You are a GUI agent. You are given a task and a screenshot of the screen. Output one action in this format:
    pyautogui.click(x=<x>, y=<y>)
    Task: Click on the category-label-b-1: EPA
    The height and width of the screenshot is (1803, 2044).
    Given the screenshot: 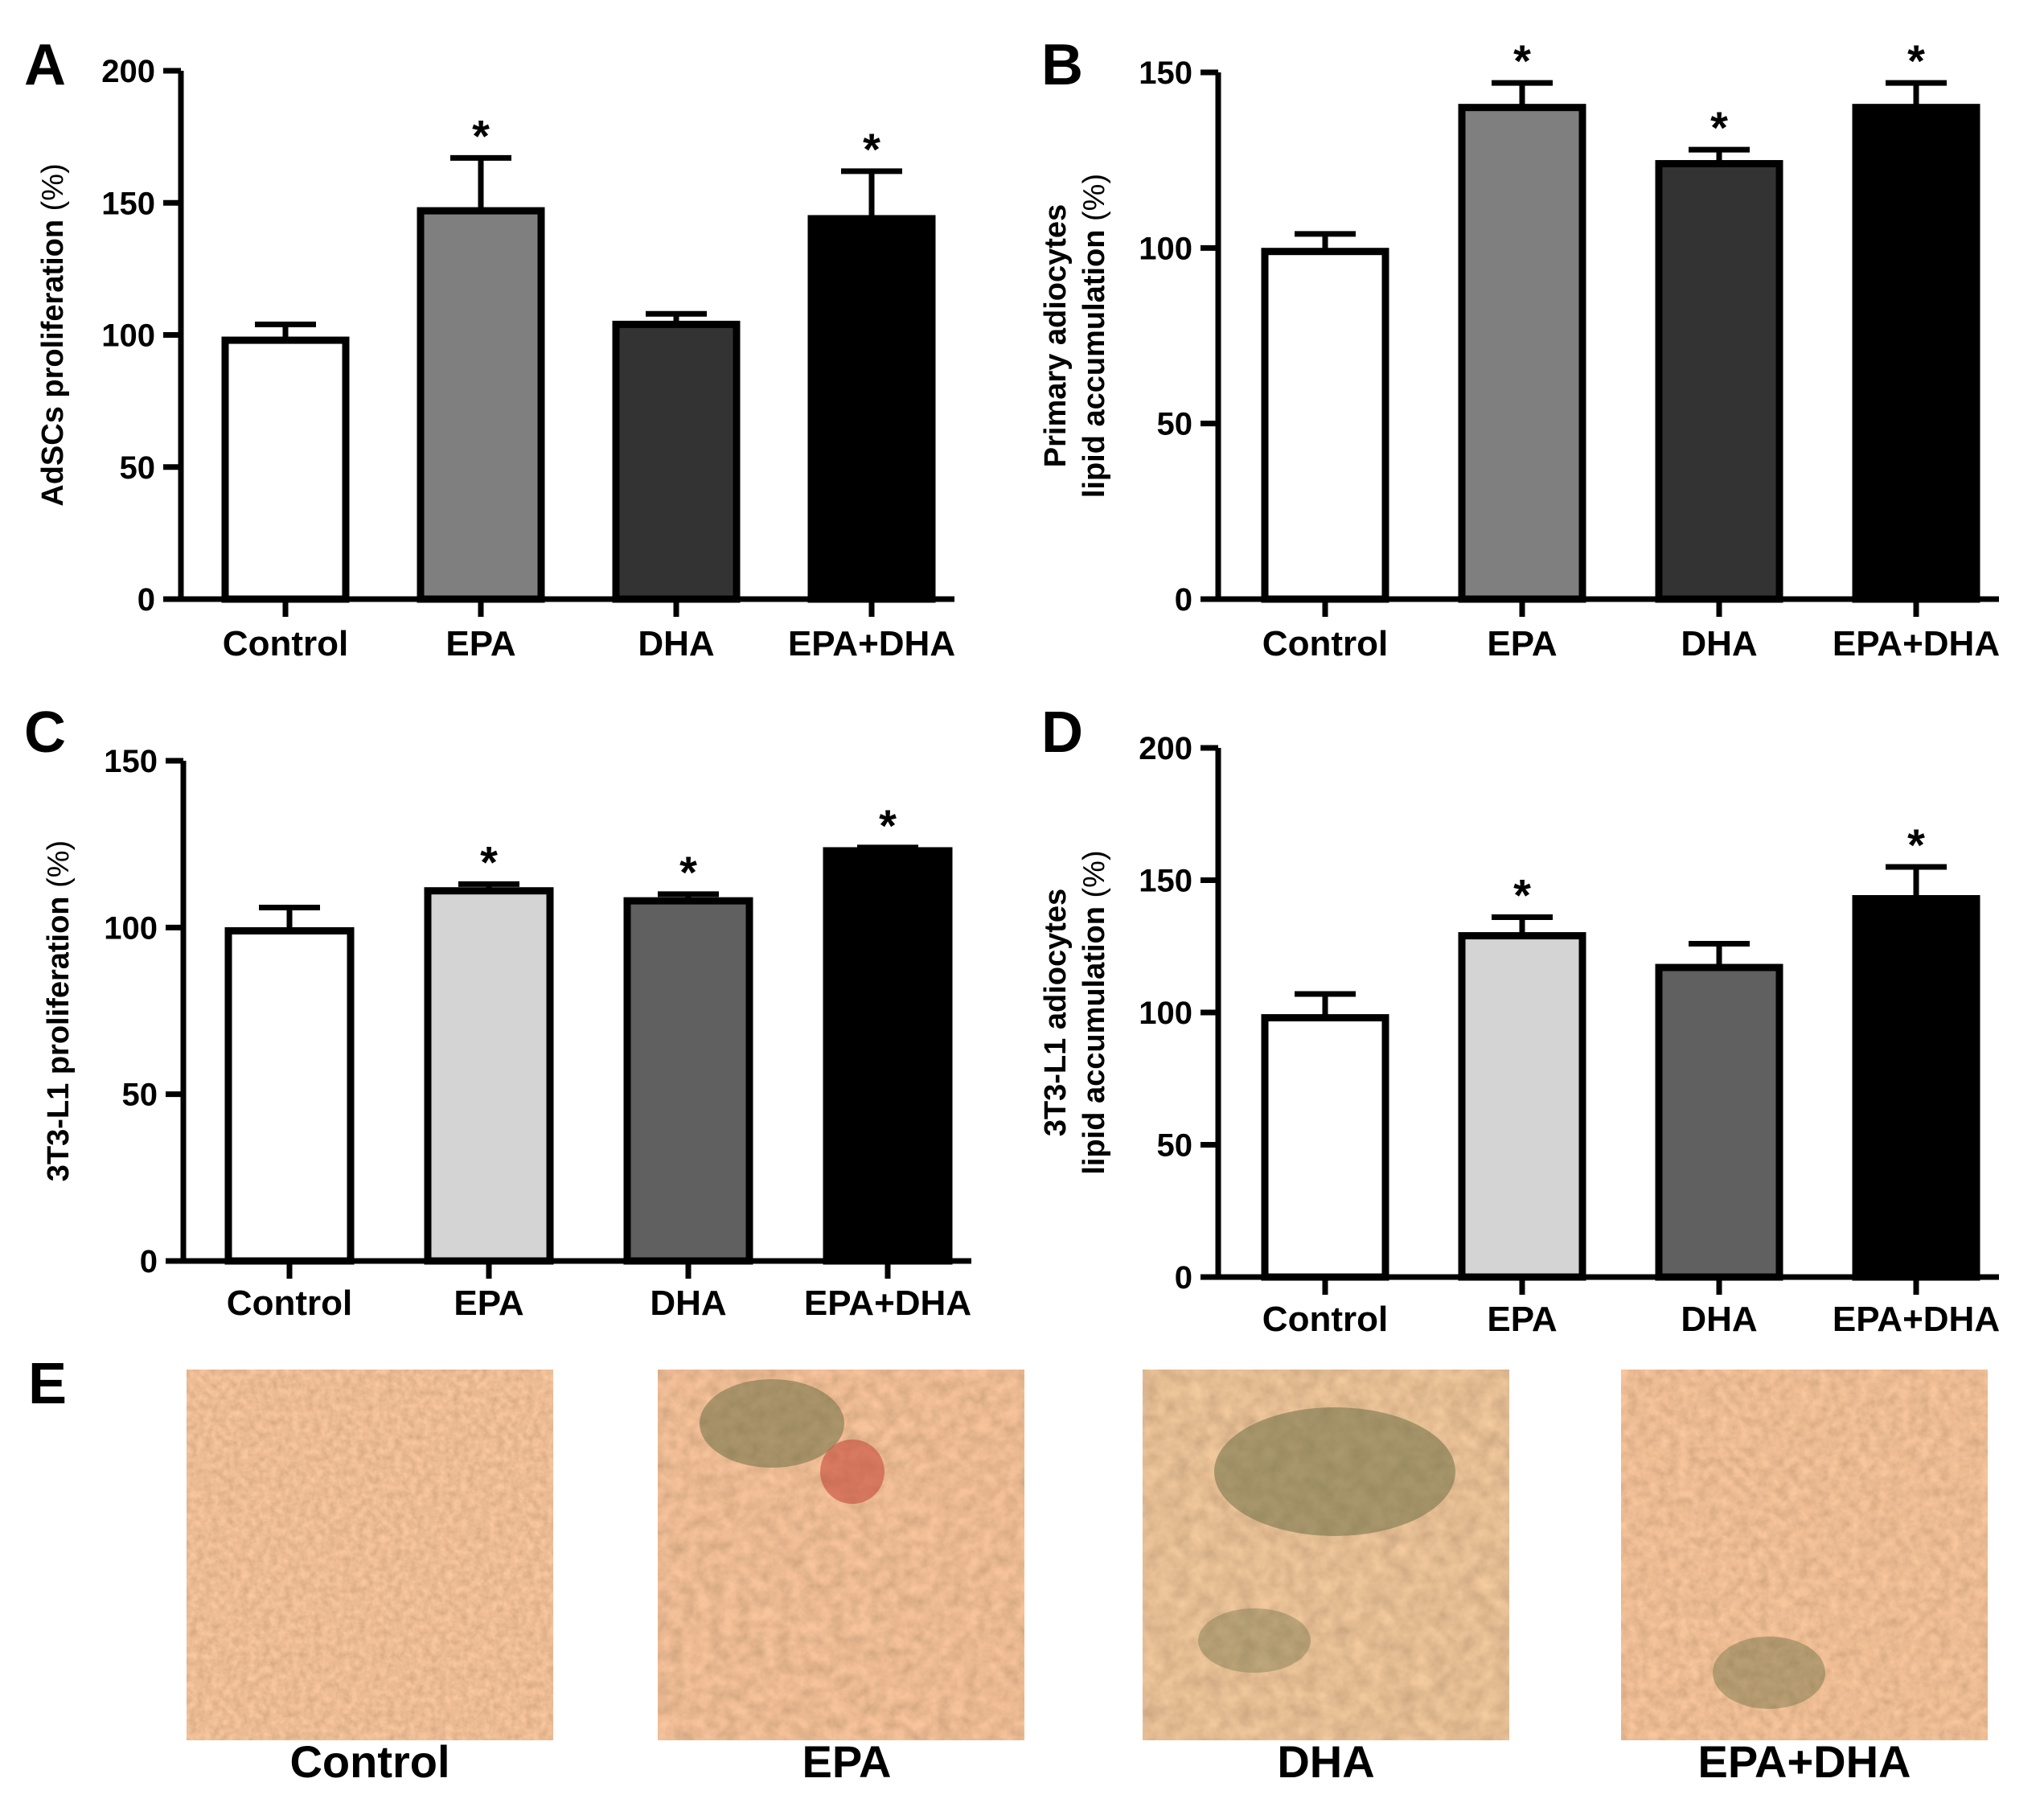 What is the action you would take?
    pyautogui.click(x=1522, y=644)
    